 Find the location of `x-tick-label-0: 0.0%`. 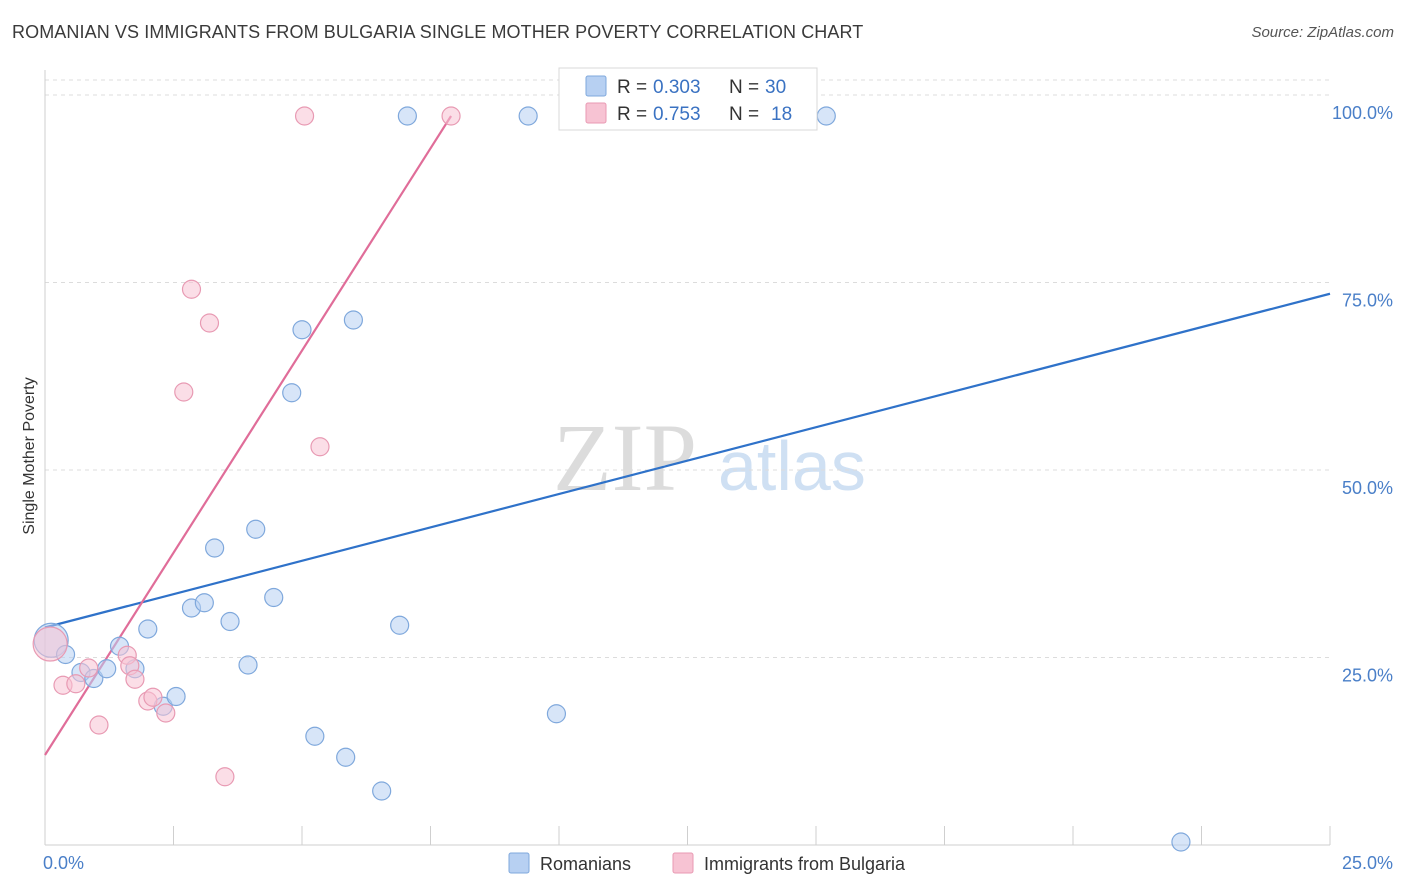

x-tick-label-0: 0.0% is located at coordinates (63, 863).